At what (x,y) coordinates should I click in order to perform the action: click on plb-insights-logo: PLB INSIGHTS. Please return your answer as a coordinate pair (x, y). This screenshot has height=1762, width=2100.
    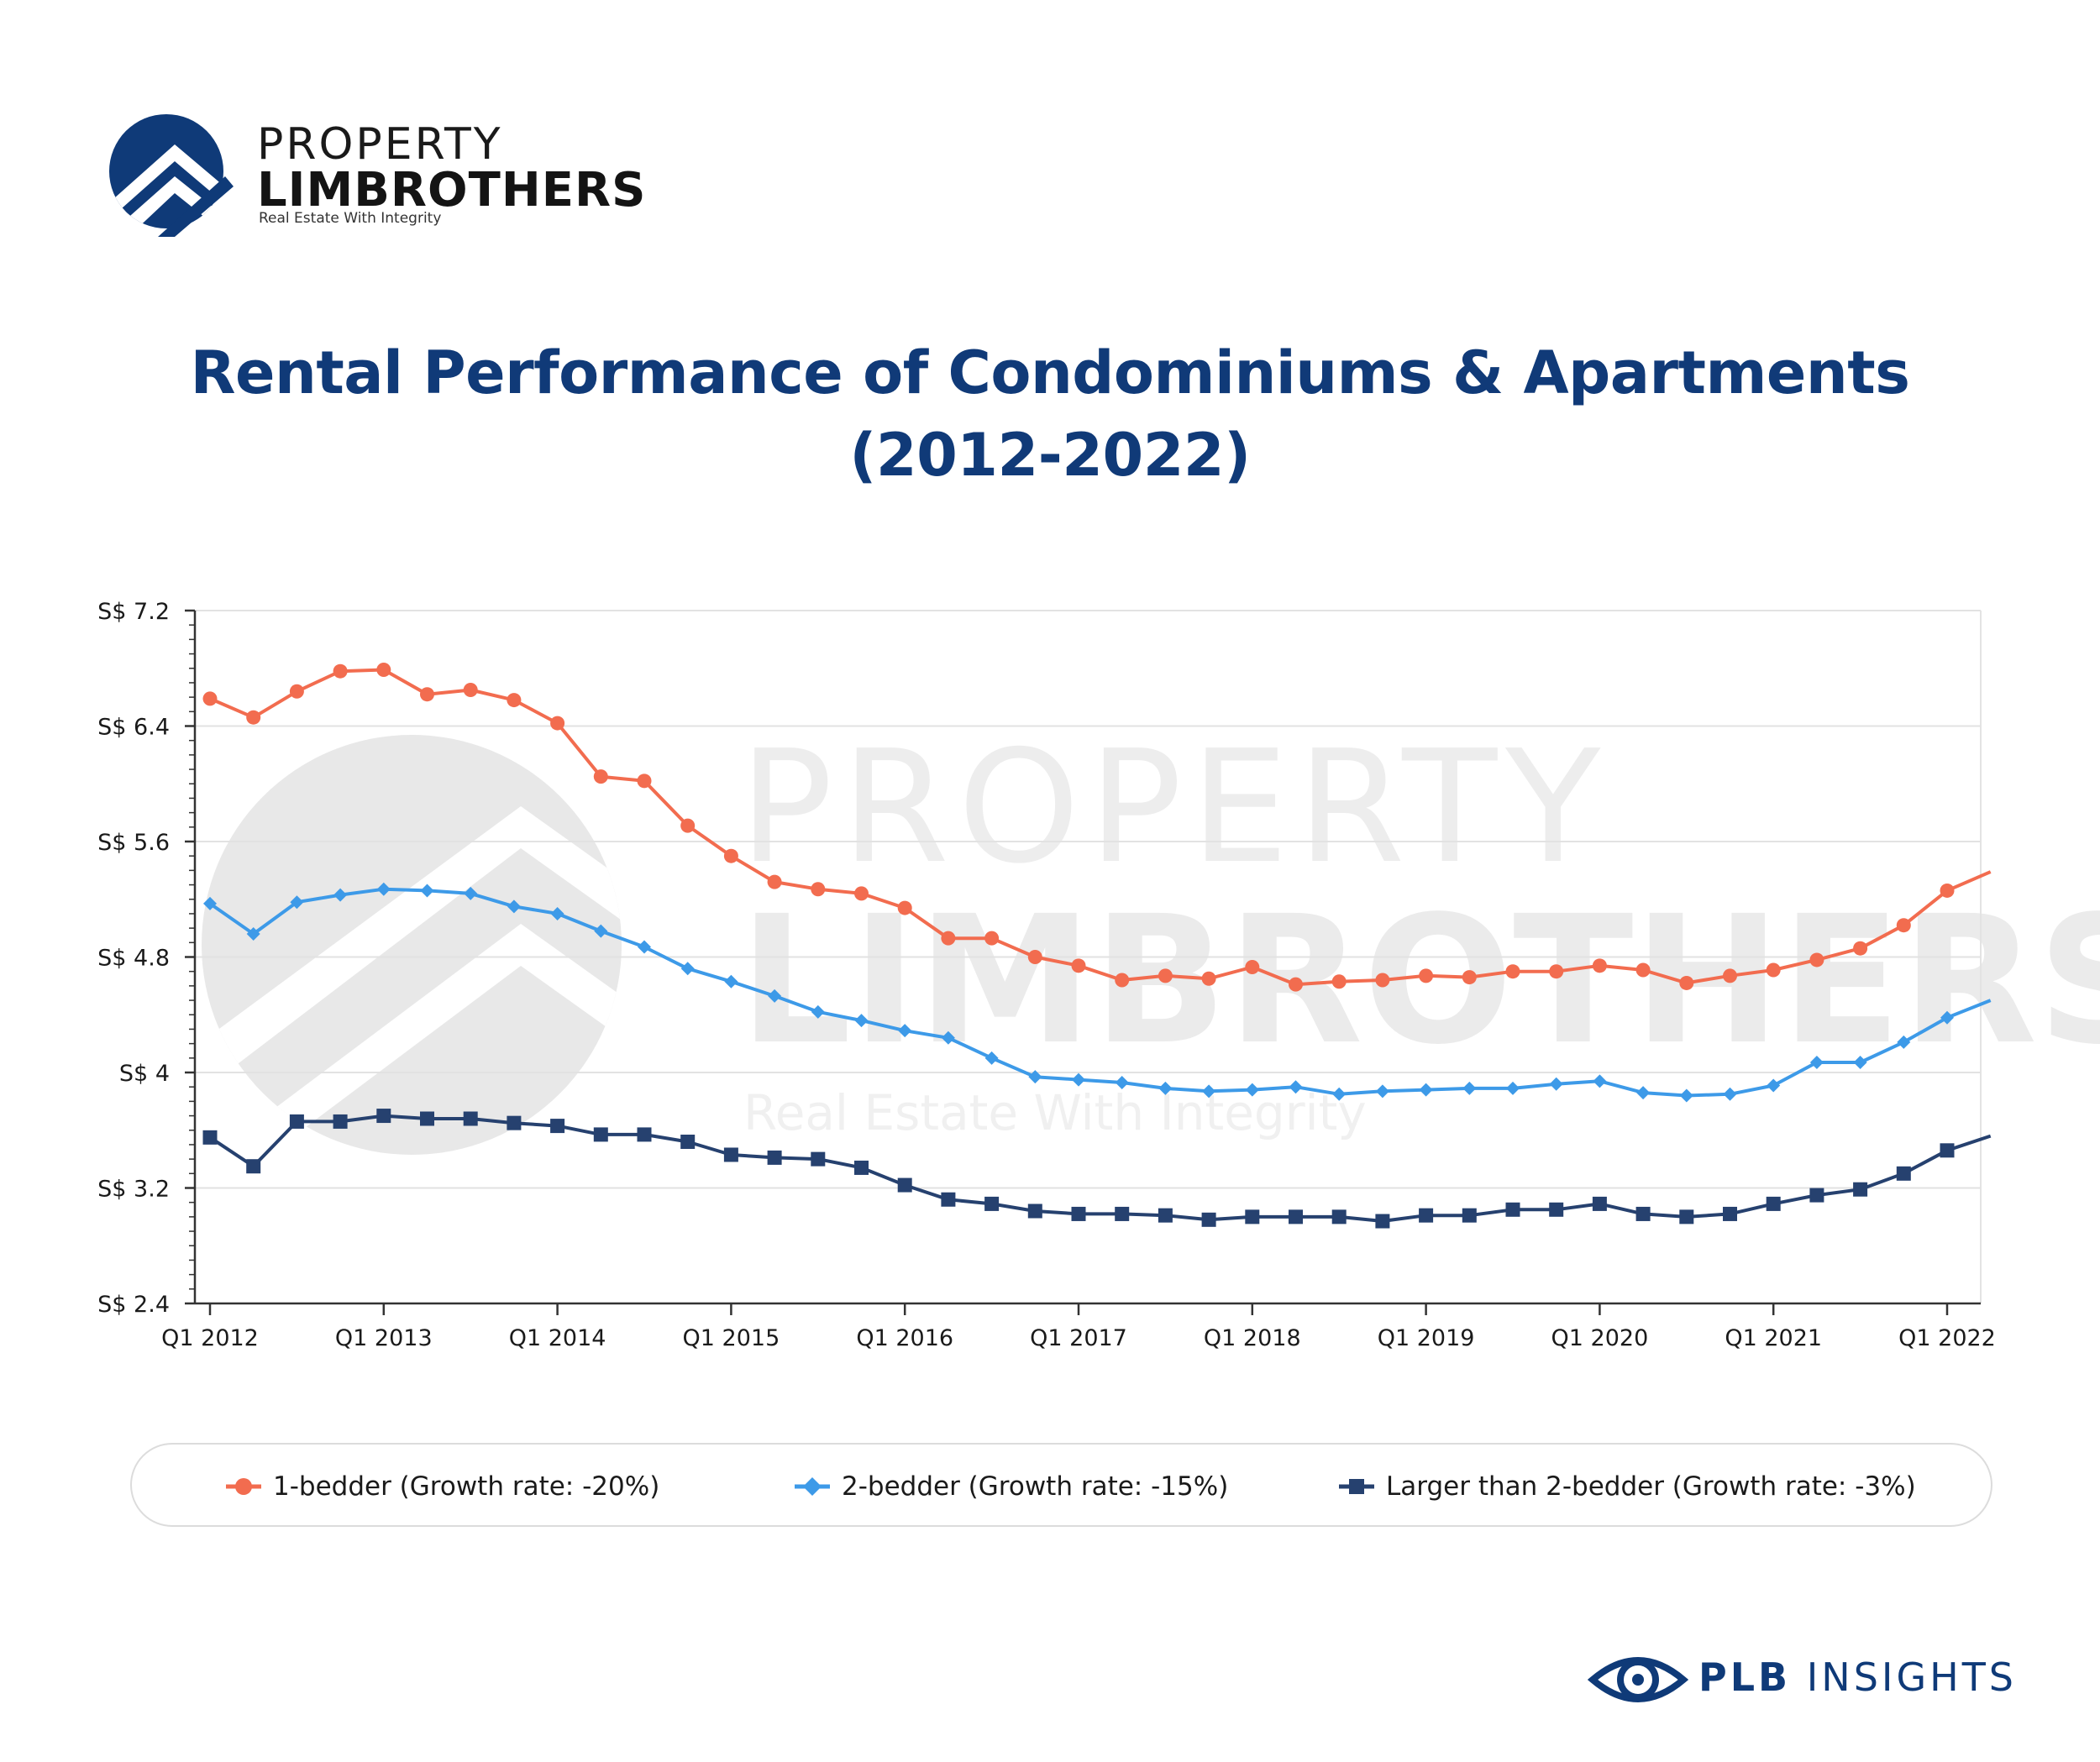
    Looking at the image, I should click on (1806, 1679).